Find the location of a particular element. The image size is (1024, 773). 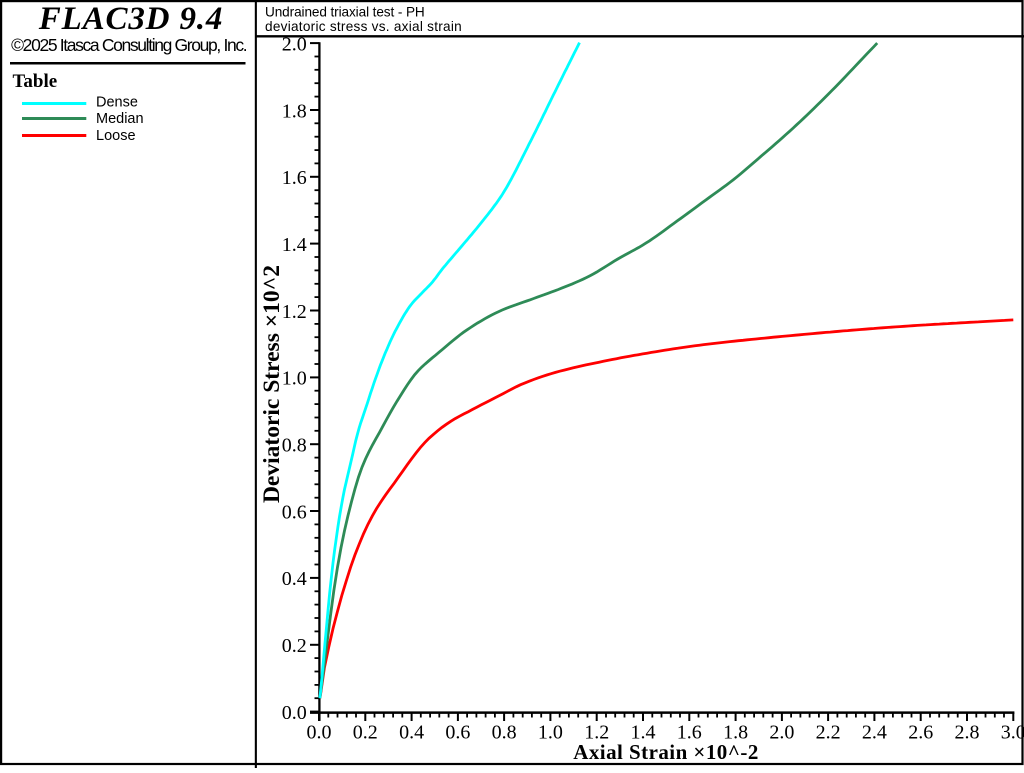

svg-text: FLAC3D 9.4 is located at coordinates (131, 19).